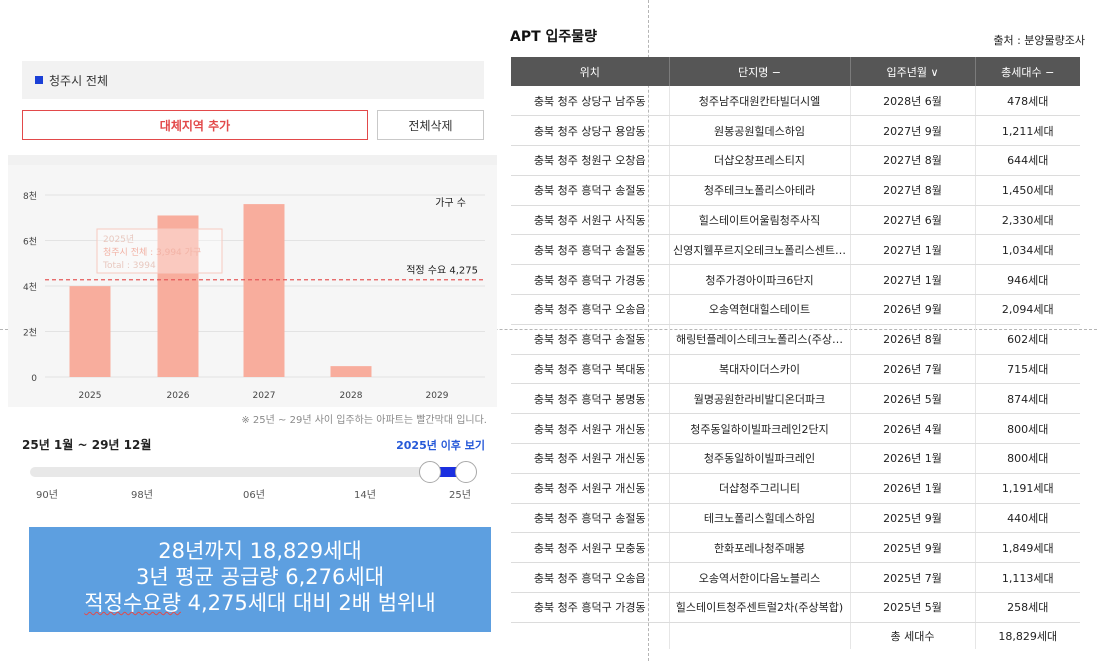 The width and height of the screenshot is (1097, 661). What do you see at coordinates (760, 190) in the screenshot?
I see `cell-complex-name: 청주테크노폴리스아테라` at bounding box center [760, 190].